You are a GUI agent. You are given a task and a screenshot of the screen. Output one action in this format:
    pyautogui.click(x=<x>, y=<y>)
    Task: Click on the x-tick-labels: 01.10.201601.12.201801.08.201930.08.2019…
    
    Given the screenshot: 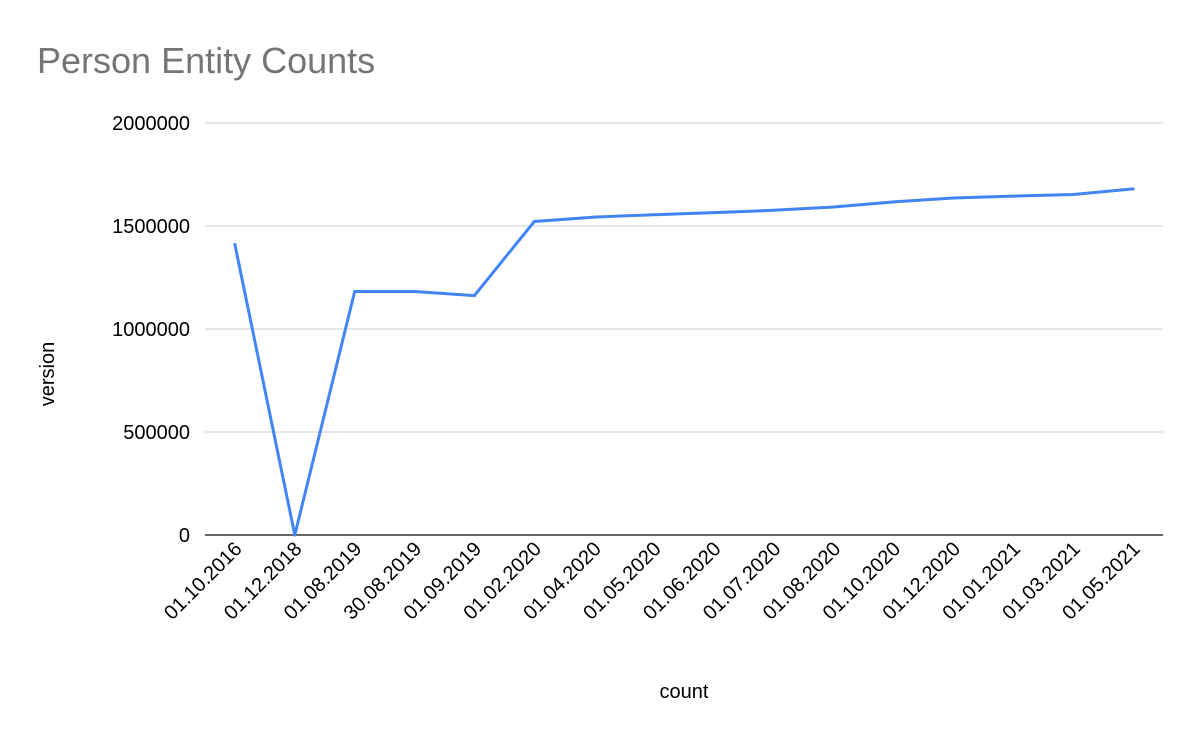 What is the action you would take?
    pyautogui.click(x=652, y=581)
    